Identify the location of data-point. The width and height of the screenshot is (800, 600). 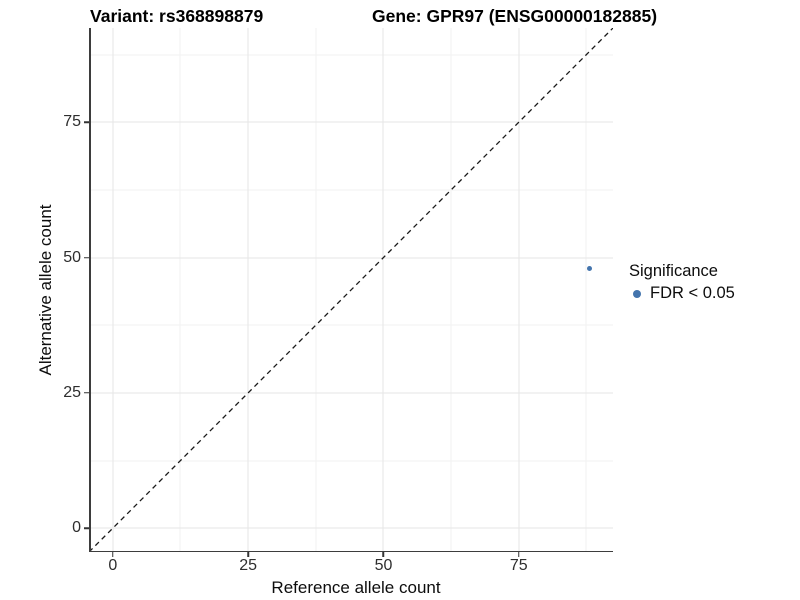
(589, 268).